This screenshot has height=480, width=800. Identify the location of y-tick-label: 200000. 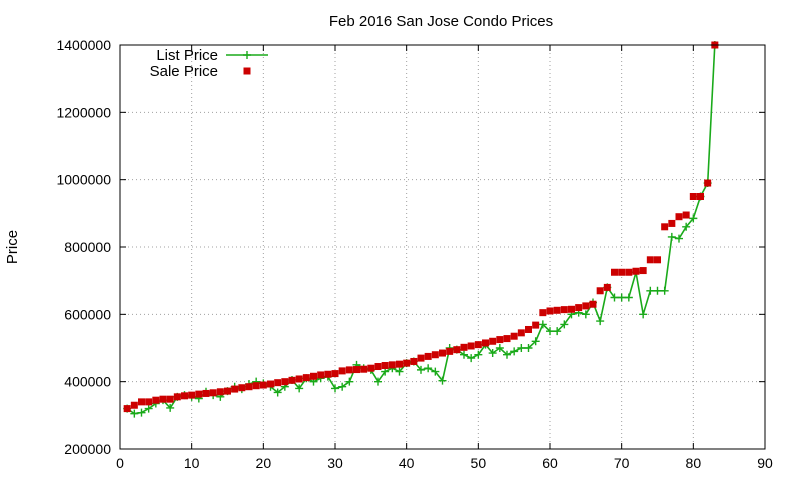
(87, 449).